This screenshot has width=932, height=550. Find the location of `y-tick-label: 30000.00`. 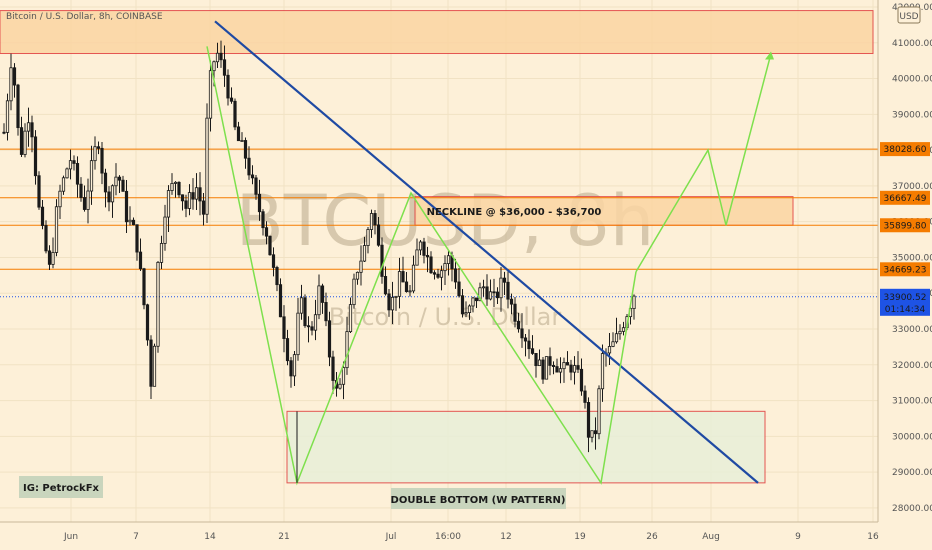

y-tick-label: 30000.00 is located at coordinates (912, 437).